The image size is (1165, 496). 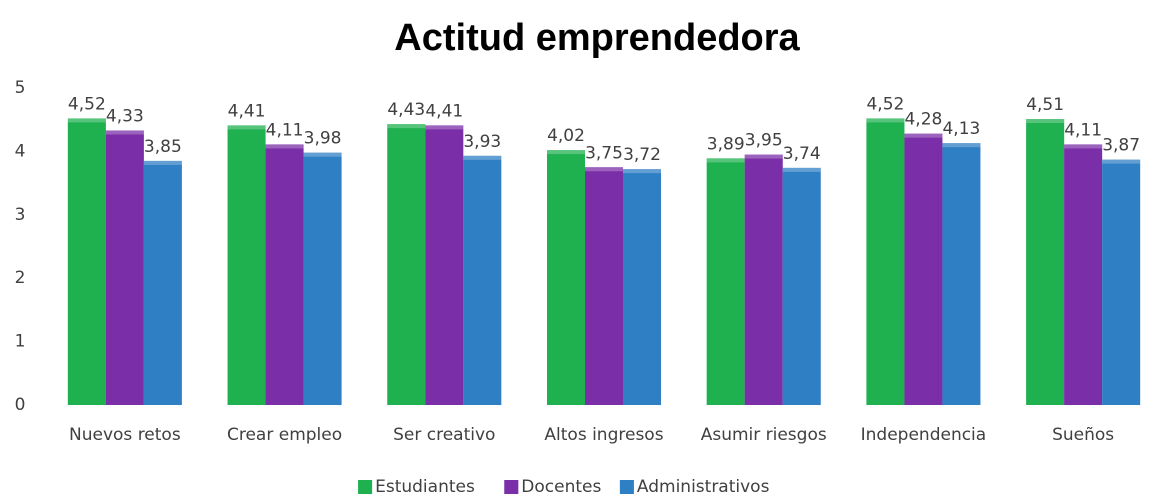 What do you see at coordinates (125, 435) in the screenshot?
I see `x-tick-label: Nuevos retos` at bounding box center [125, 435].